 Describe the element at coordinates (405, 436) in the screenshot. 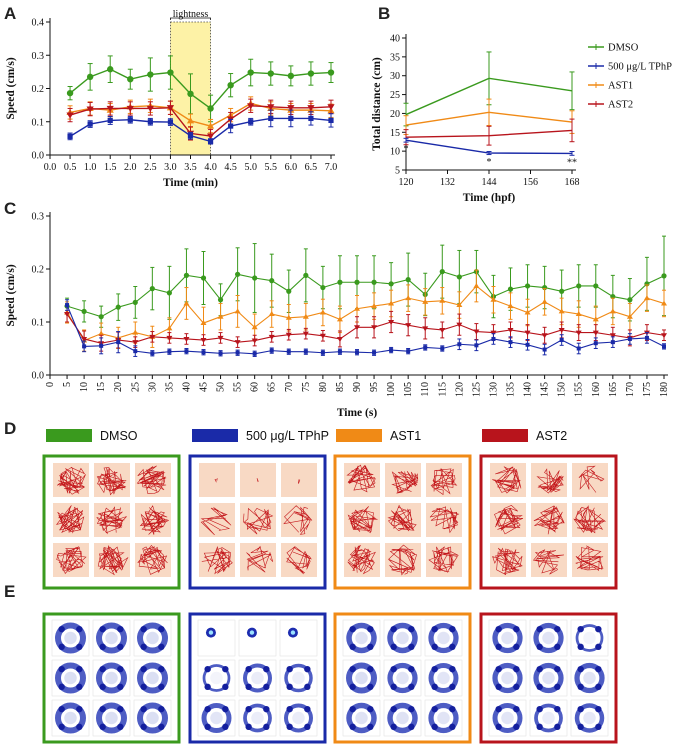

I see `d-legend-label-ast1: AST1` at that location.